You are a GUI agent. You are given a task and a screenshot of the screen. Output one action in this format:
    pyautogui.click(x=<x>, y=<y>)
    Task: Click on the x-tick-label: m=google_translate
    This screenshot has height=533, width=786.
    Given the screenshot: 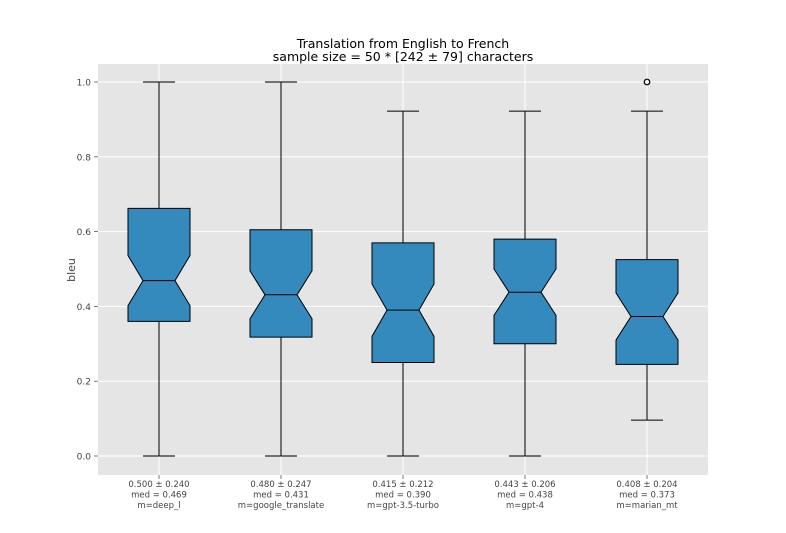 What is the action you would take?
    pyautogui.click(x=281, y=506)
    